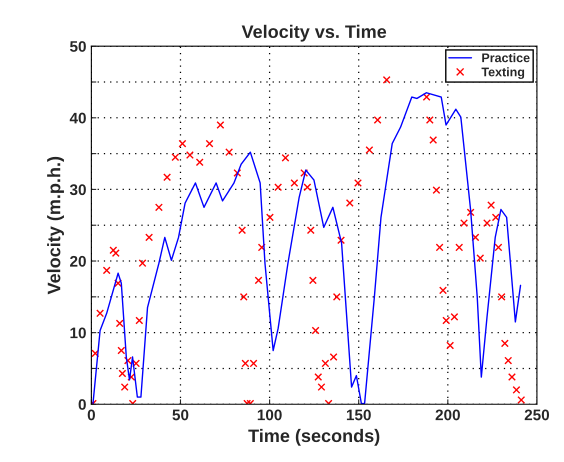 This screenshot has width=564, height=462. What do you see at coordinates (537, 415) in the screenshot?
I see `x-tick-label: 250` at bounding box center [537, 415].